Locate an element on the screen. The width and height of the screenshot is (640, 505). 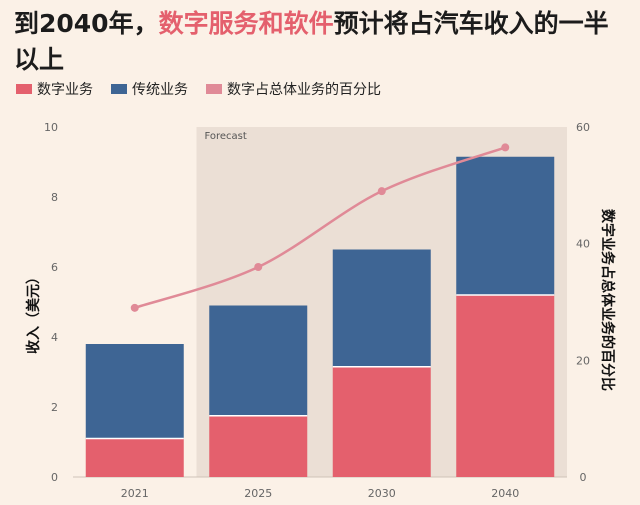
legend-swatch-digital is located at coordinates (24, 89).